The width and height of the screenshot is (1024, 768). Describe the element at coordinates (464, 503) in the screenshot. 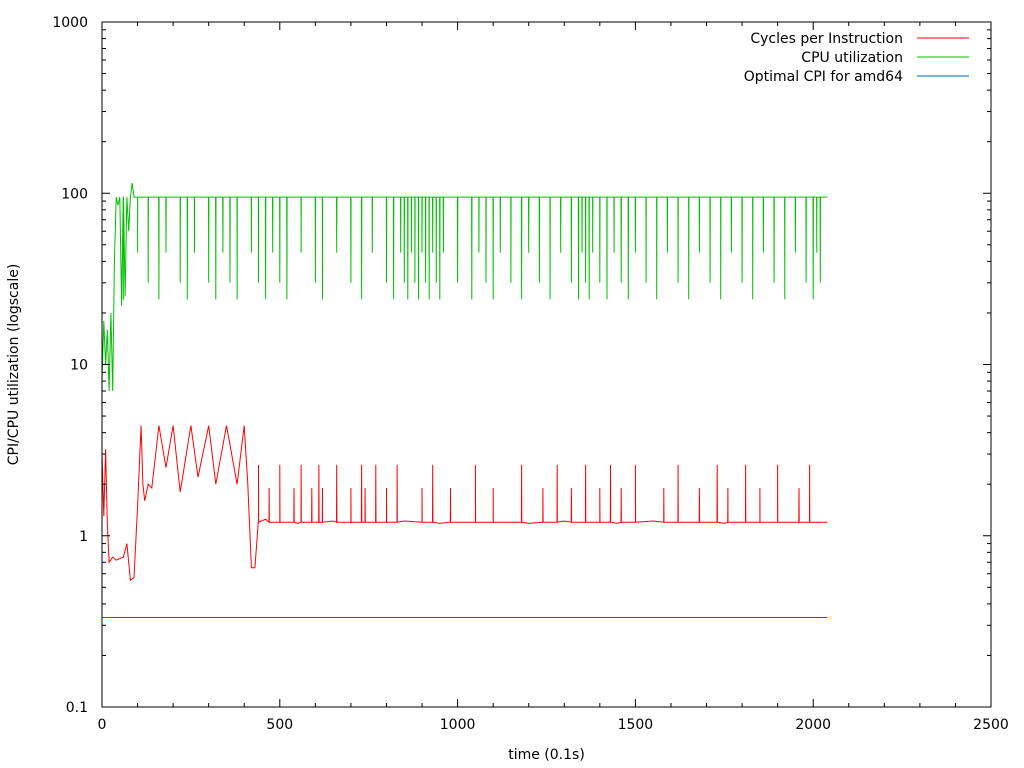

I see `series-line-cpi` at that location.